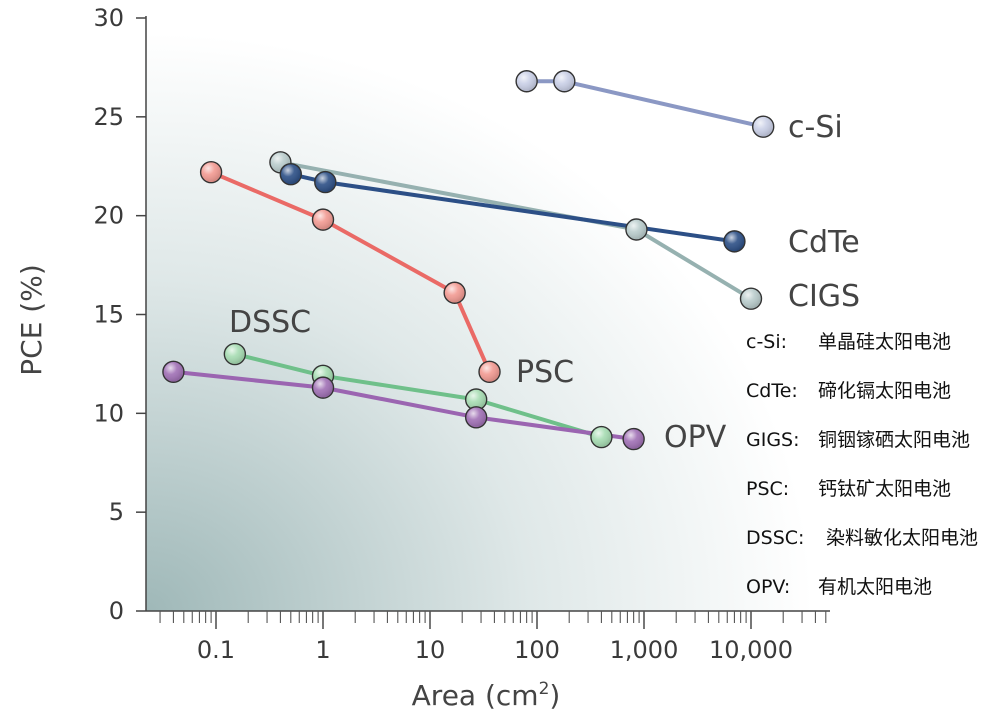 The width and height of the screenshot is (1007, 716). I want to click on x-axis-title-end: ), so click(554, 695).